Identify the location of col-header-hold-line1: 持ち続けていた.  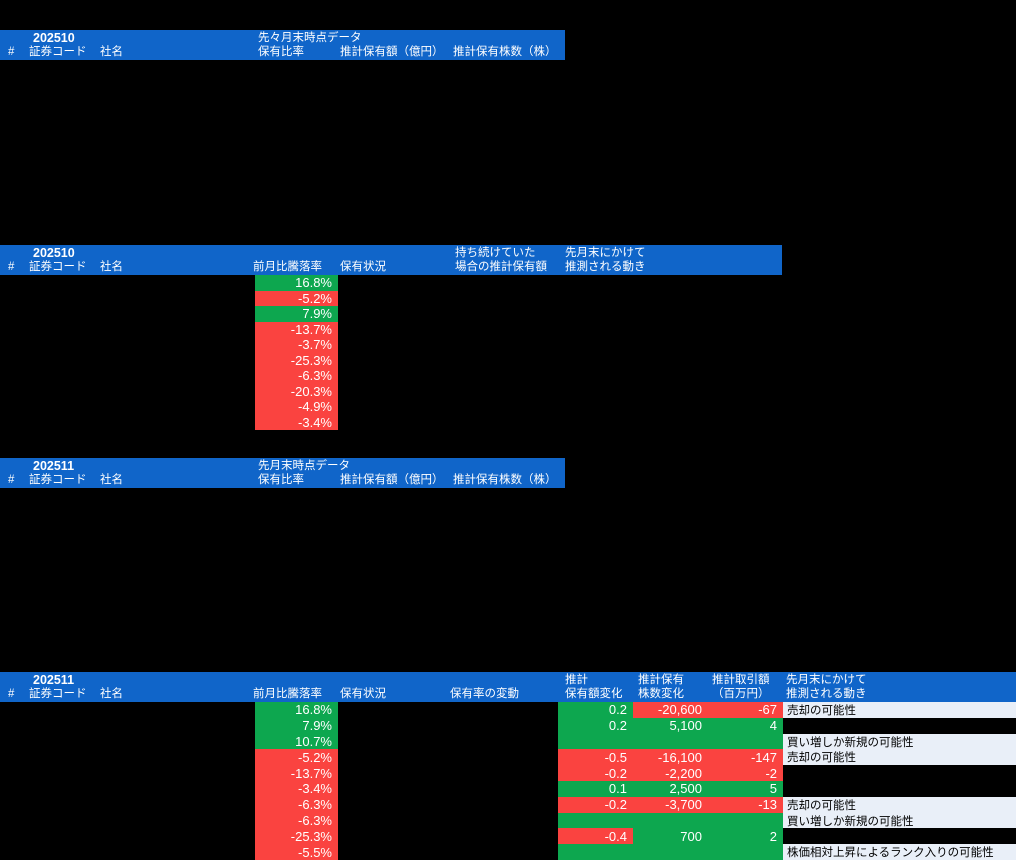
(495, 253).